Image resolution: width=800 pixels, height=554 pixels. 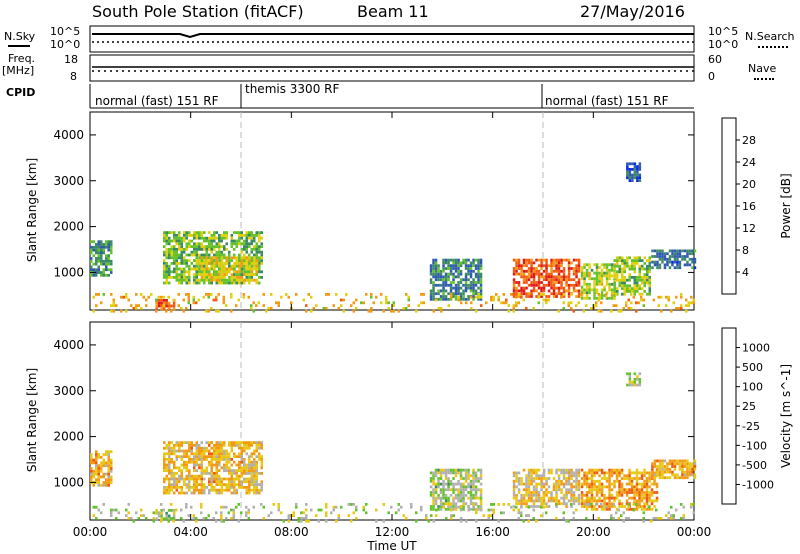 I want to click on cpid-segment-2: themis 3300 RF, so click(x=292, y=89).